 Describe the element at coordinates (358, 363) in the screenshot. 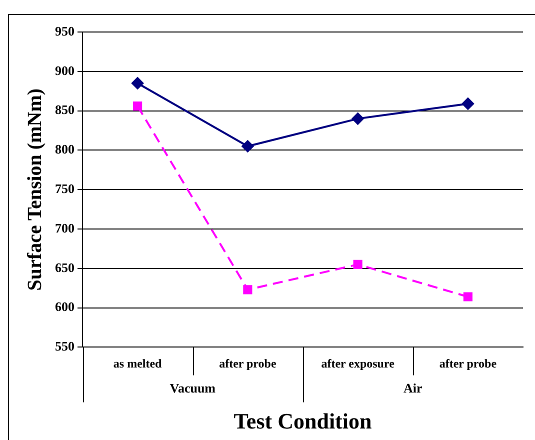

I see `x-tick-label: after exposure` at that location.